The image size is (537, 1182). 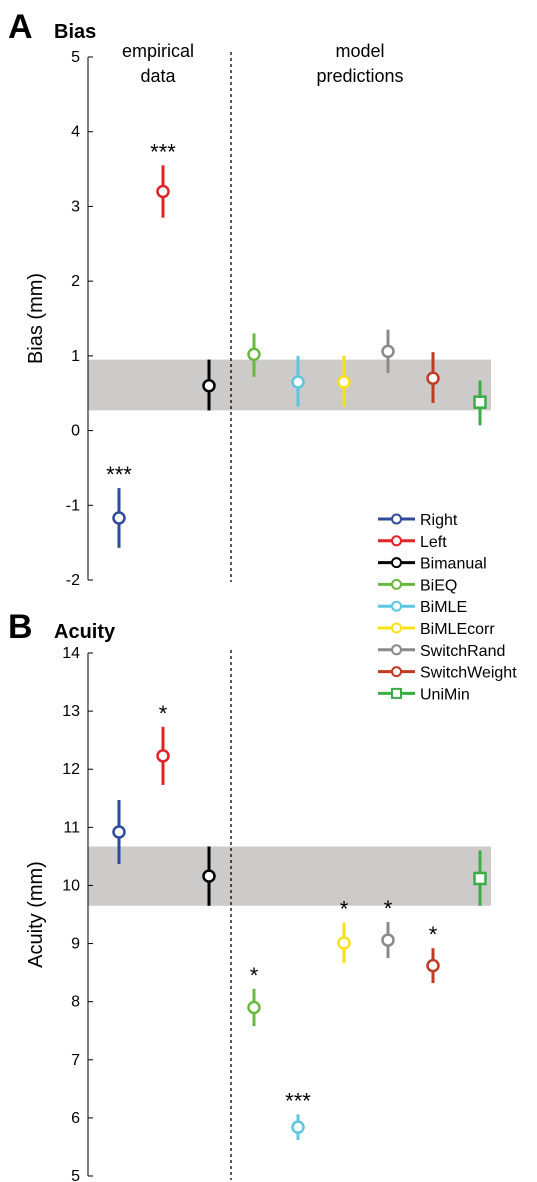 What do you see at coordinates (73, 580) in the screenshot?
I see `y-tick-label: -2` at bounding box center [73, 580].